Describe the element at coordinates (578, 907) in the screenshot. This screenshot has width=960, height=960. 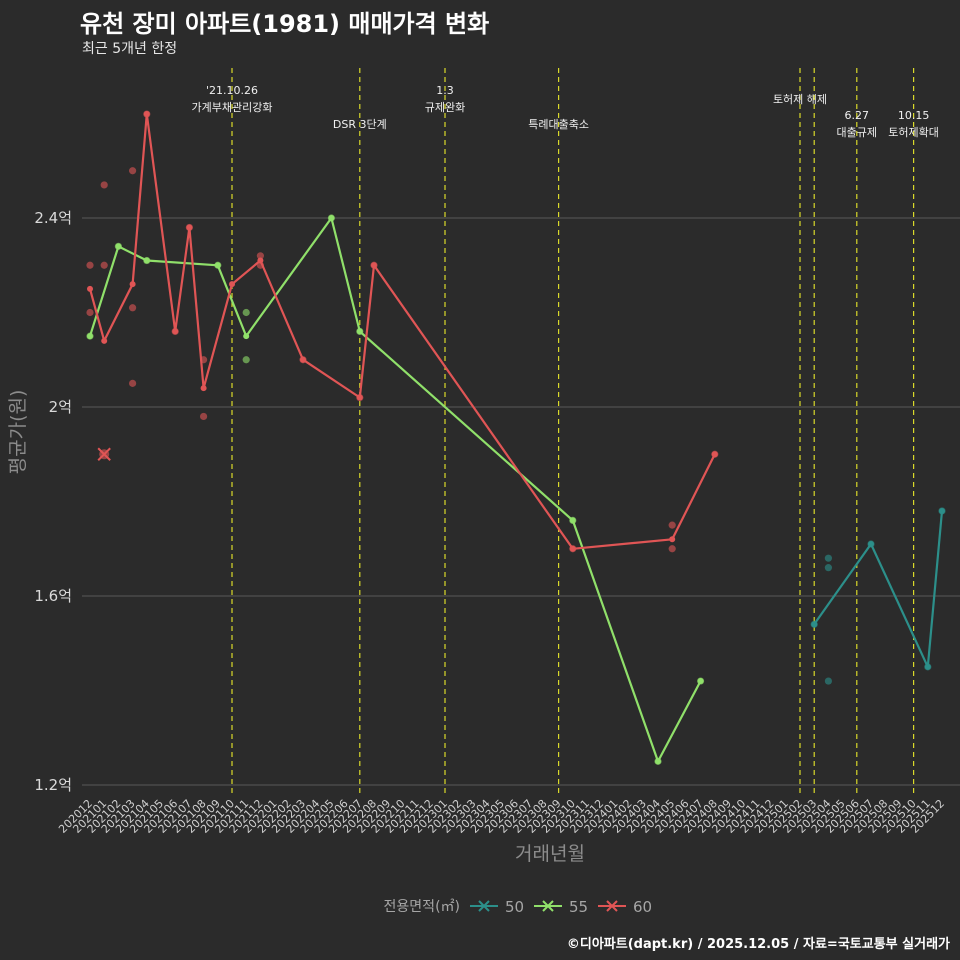
I see `legend-label-55: 55` at that location.